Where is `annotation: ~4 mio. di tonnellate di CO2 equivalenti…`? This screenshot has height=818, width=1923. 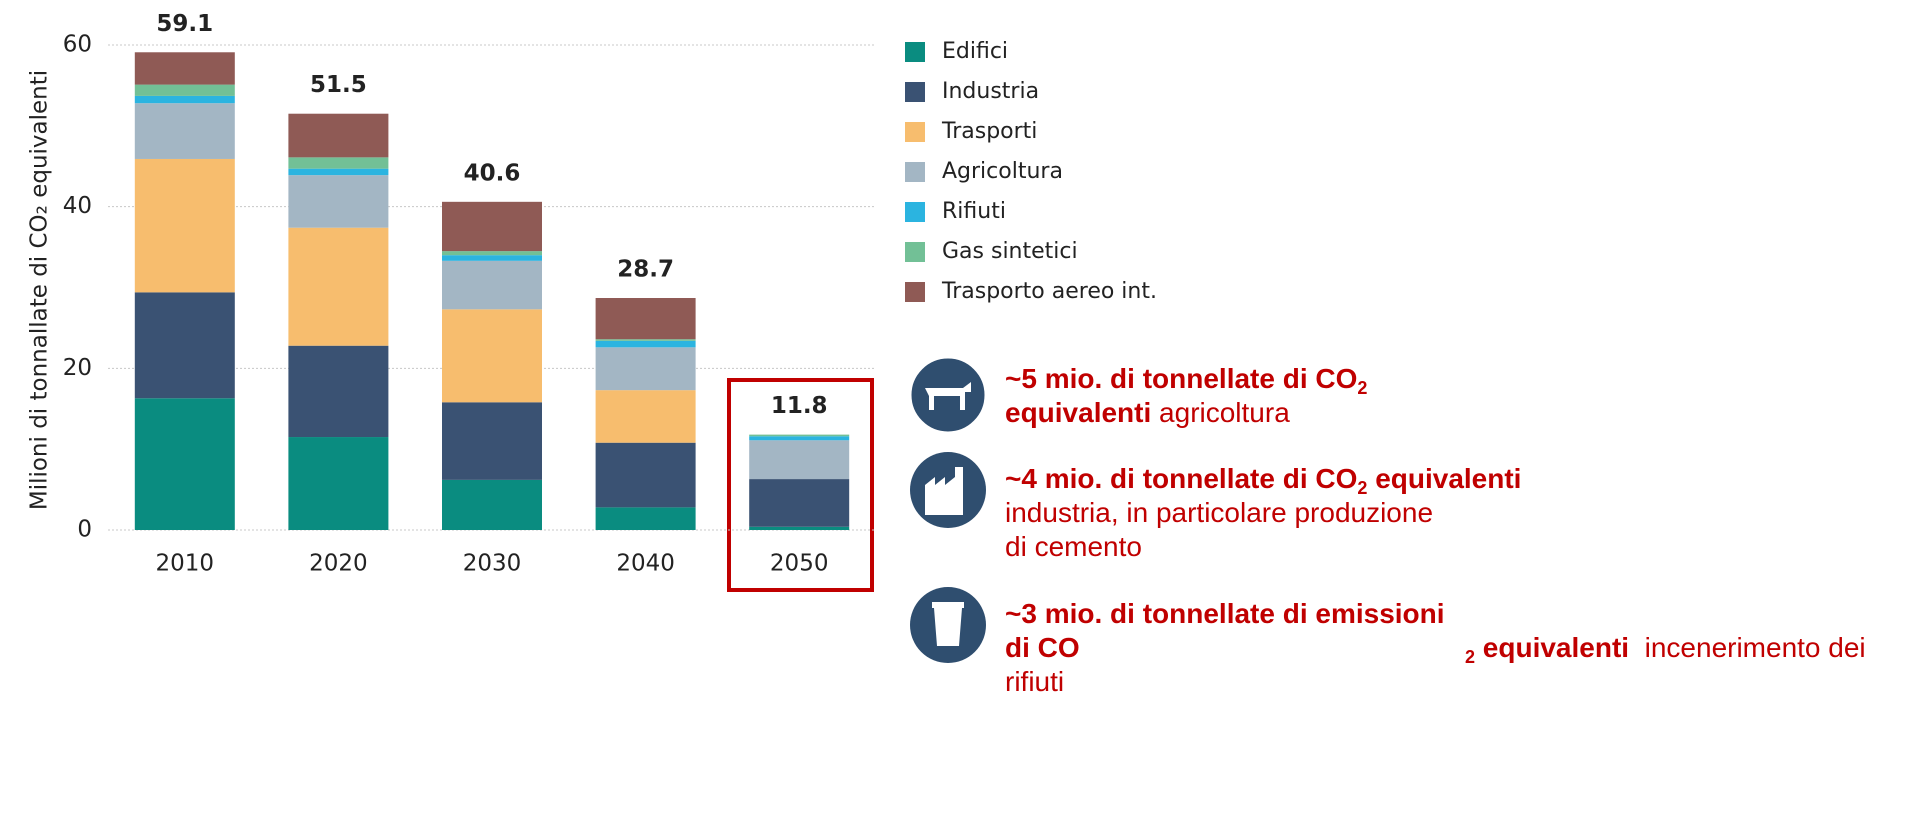 annotation: ~4 mio. di tonnellate di CO2 equivalenti… is located at coordinates (1455, 513).